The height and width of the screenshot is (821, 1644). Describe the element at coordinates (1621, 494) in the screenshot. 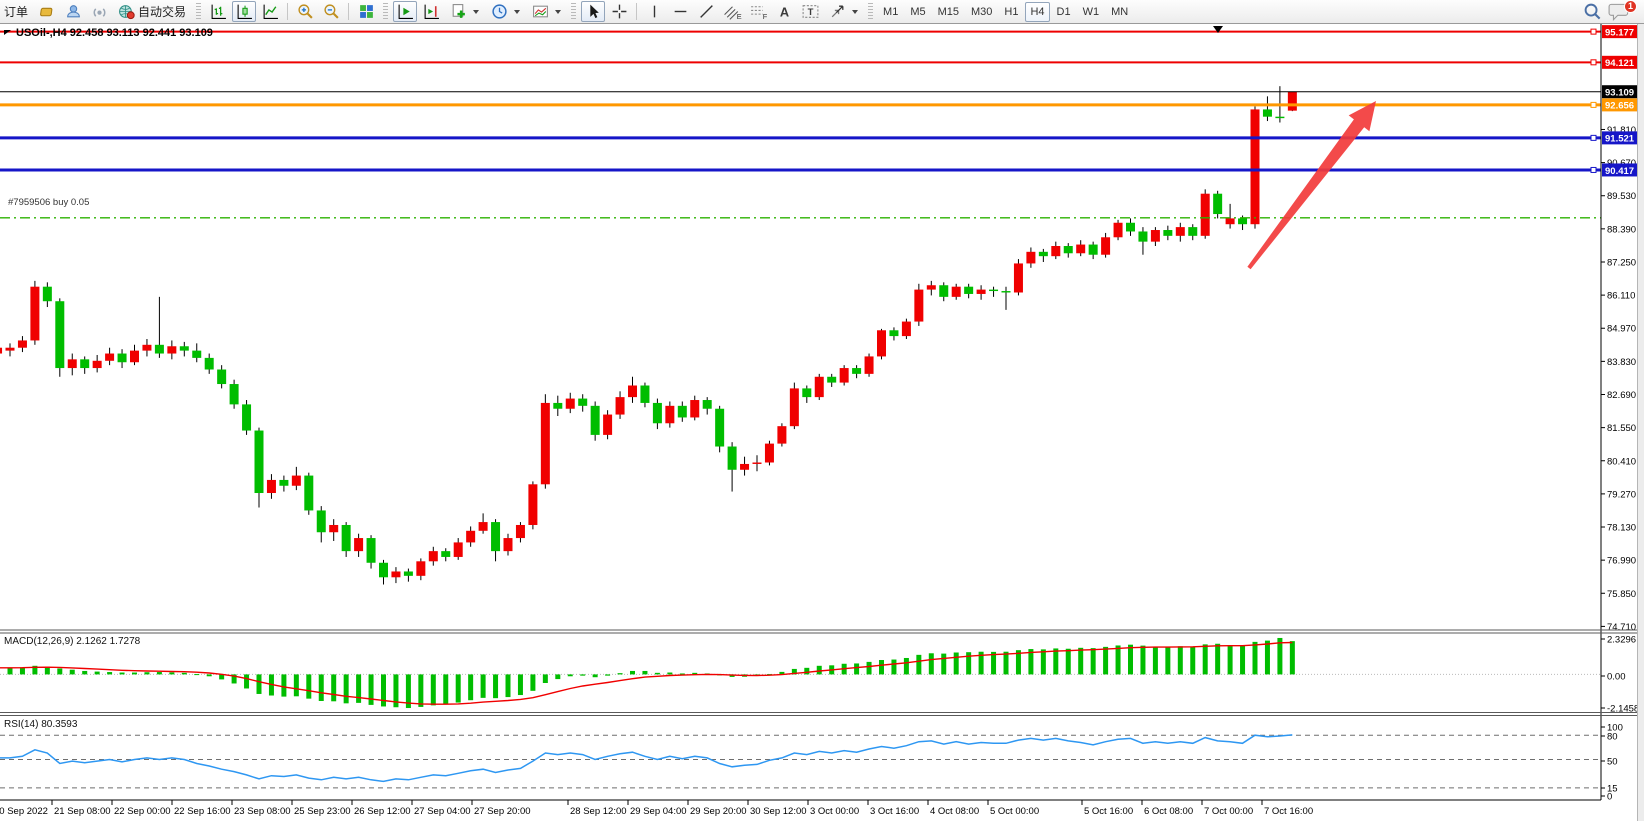

I see `price-tick-label: 79.270` at that location.